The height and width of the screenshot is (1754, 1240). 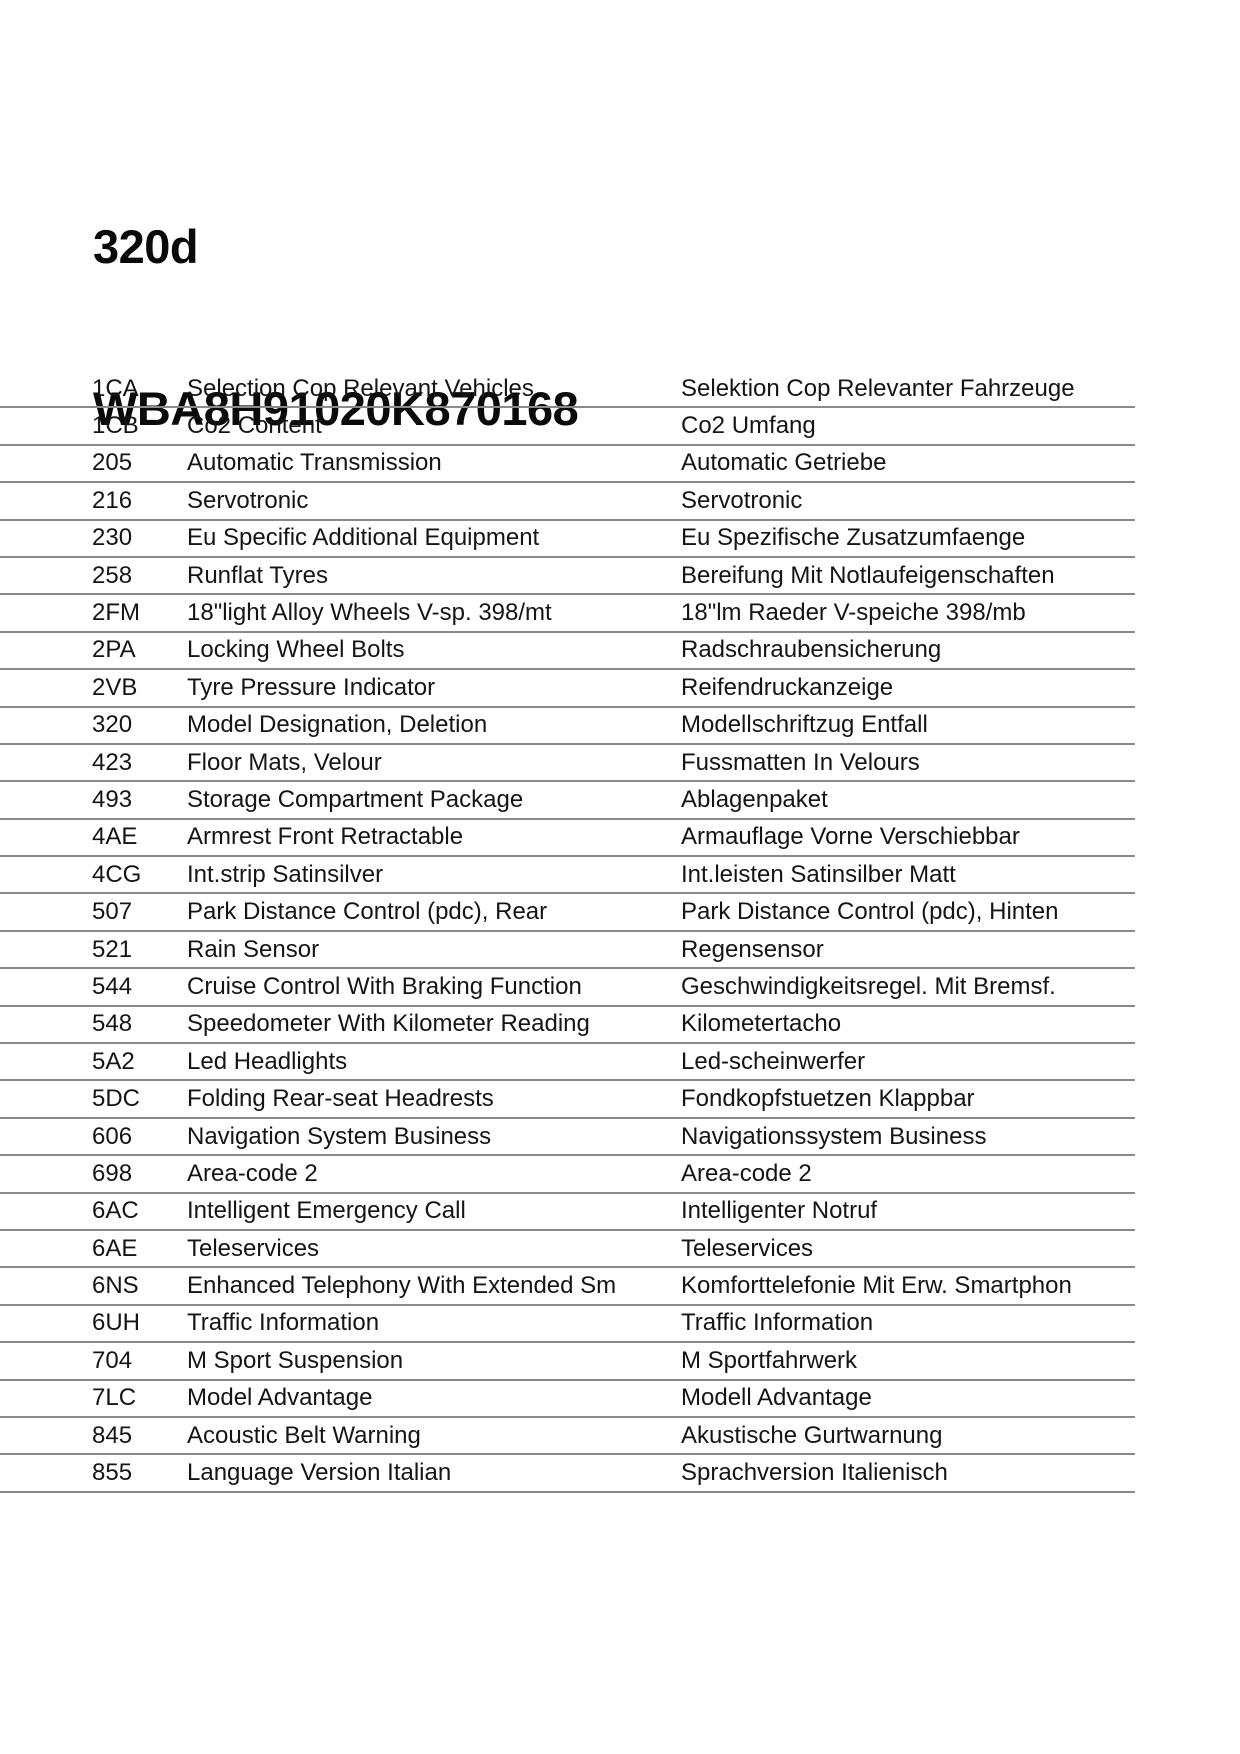 I want to click on option-code: 1CA, so click(x=115, y=388).